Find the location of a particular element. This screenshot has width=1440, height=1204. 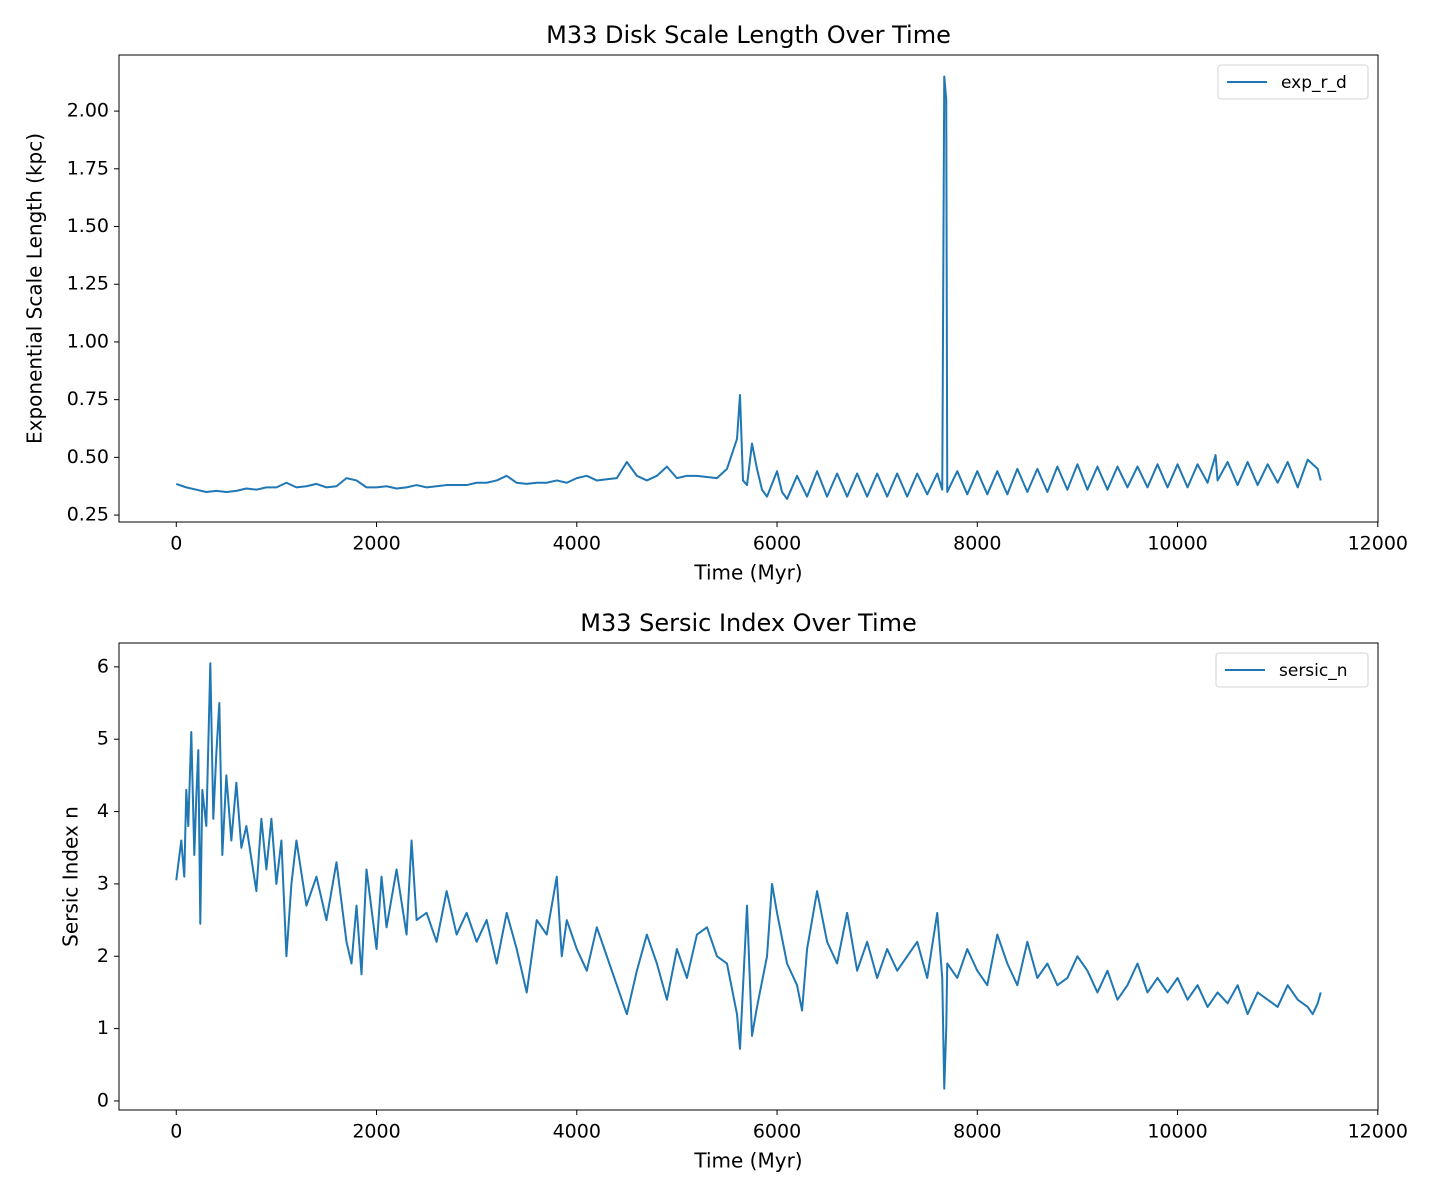

y-tick-label: 0.50 is located at coordinates (88, 457).